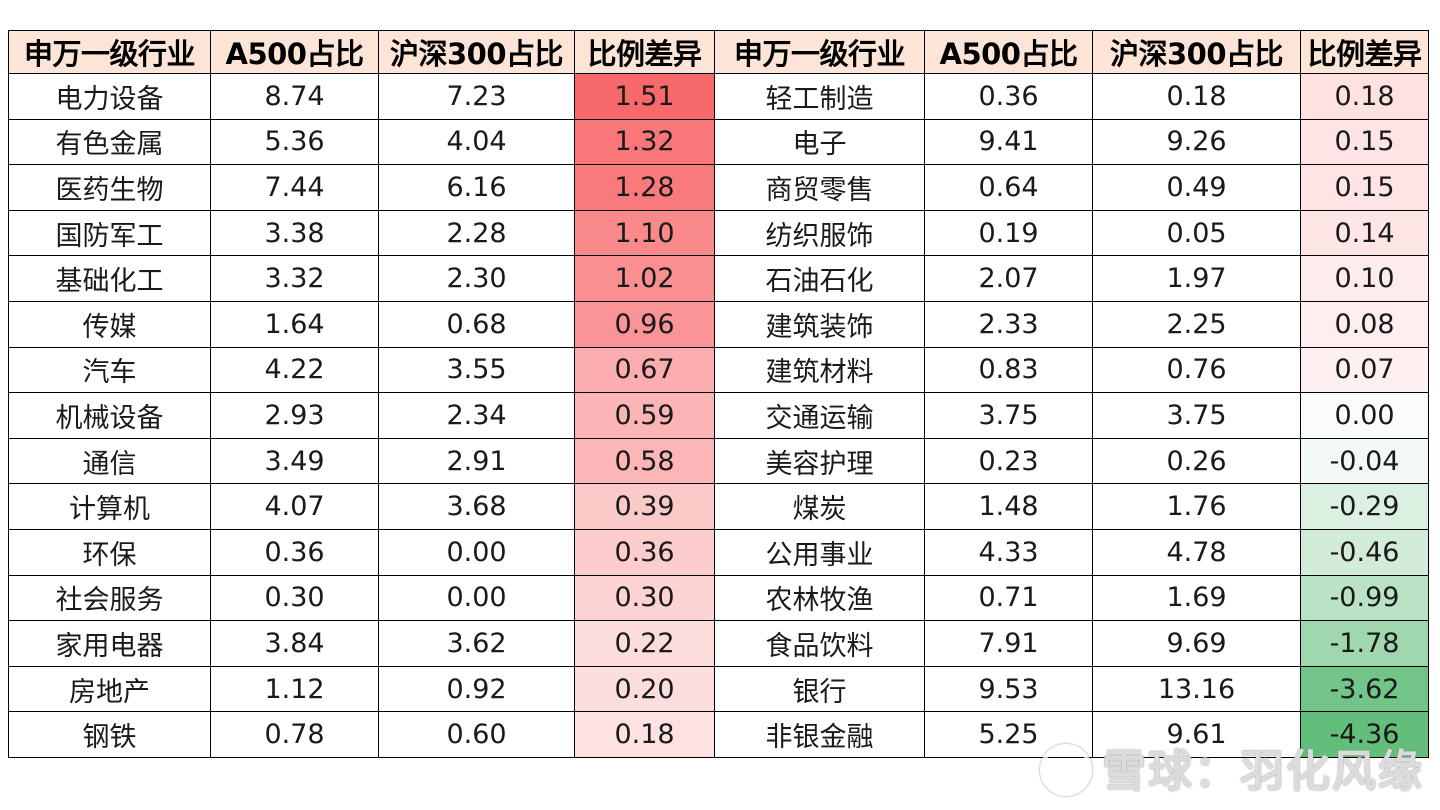 The image size is (1440, 810). Describe the element at coordinates (1196, 598) in the screenshot. I see `hs300-cell: 1.69` at that location.